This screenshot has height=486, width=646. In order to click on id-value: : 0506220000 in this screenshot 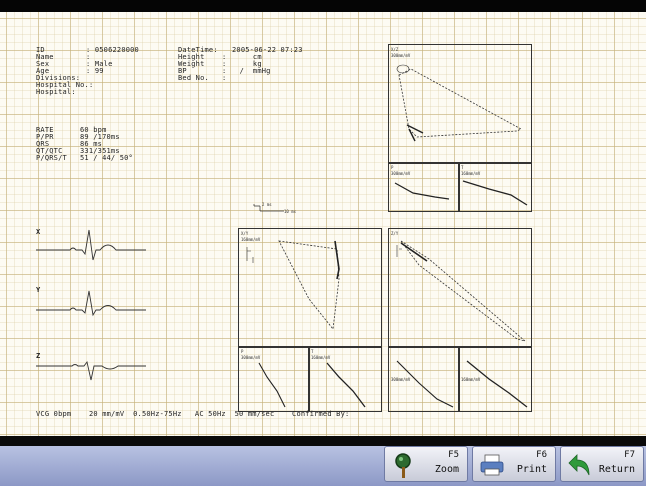, I will do `click(112, 50)`.